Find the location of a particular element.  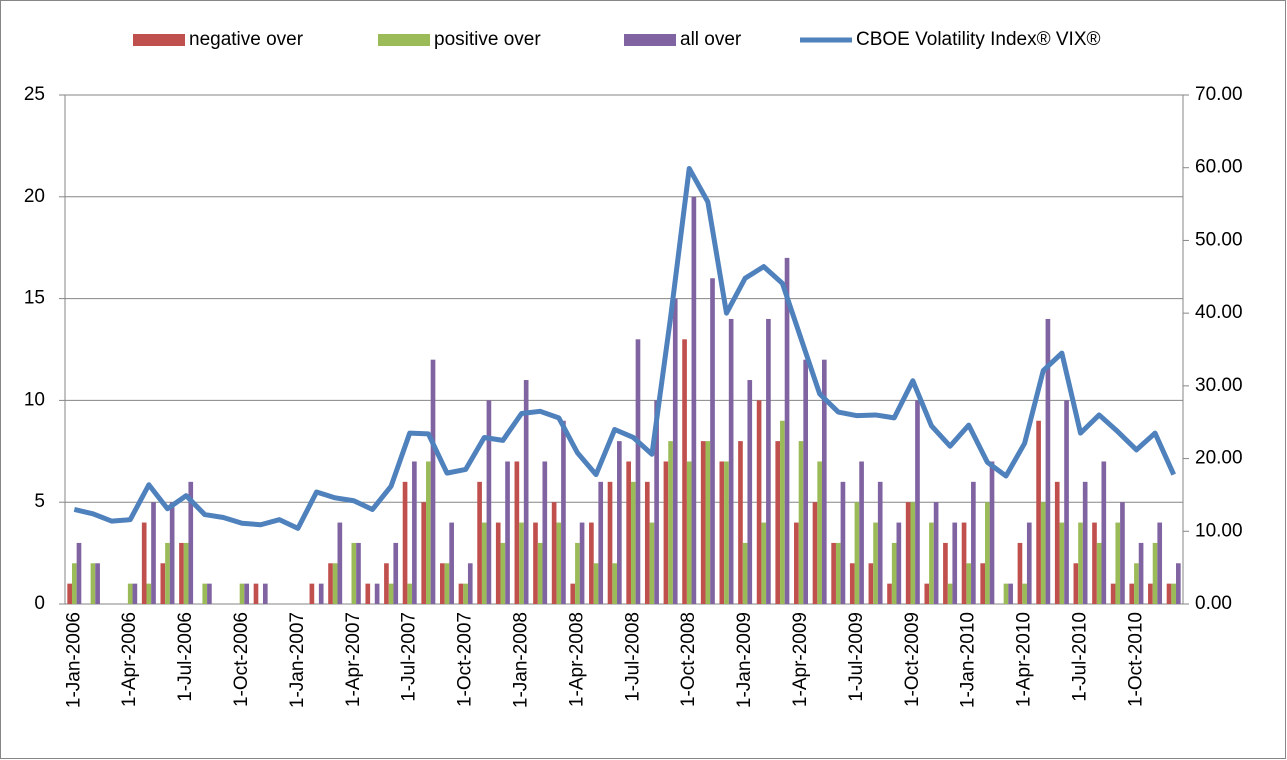

y-tick-label: 5 is located at coordinates (39, 501).